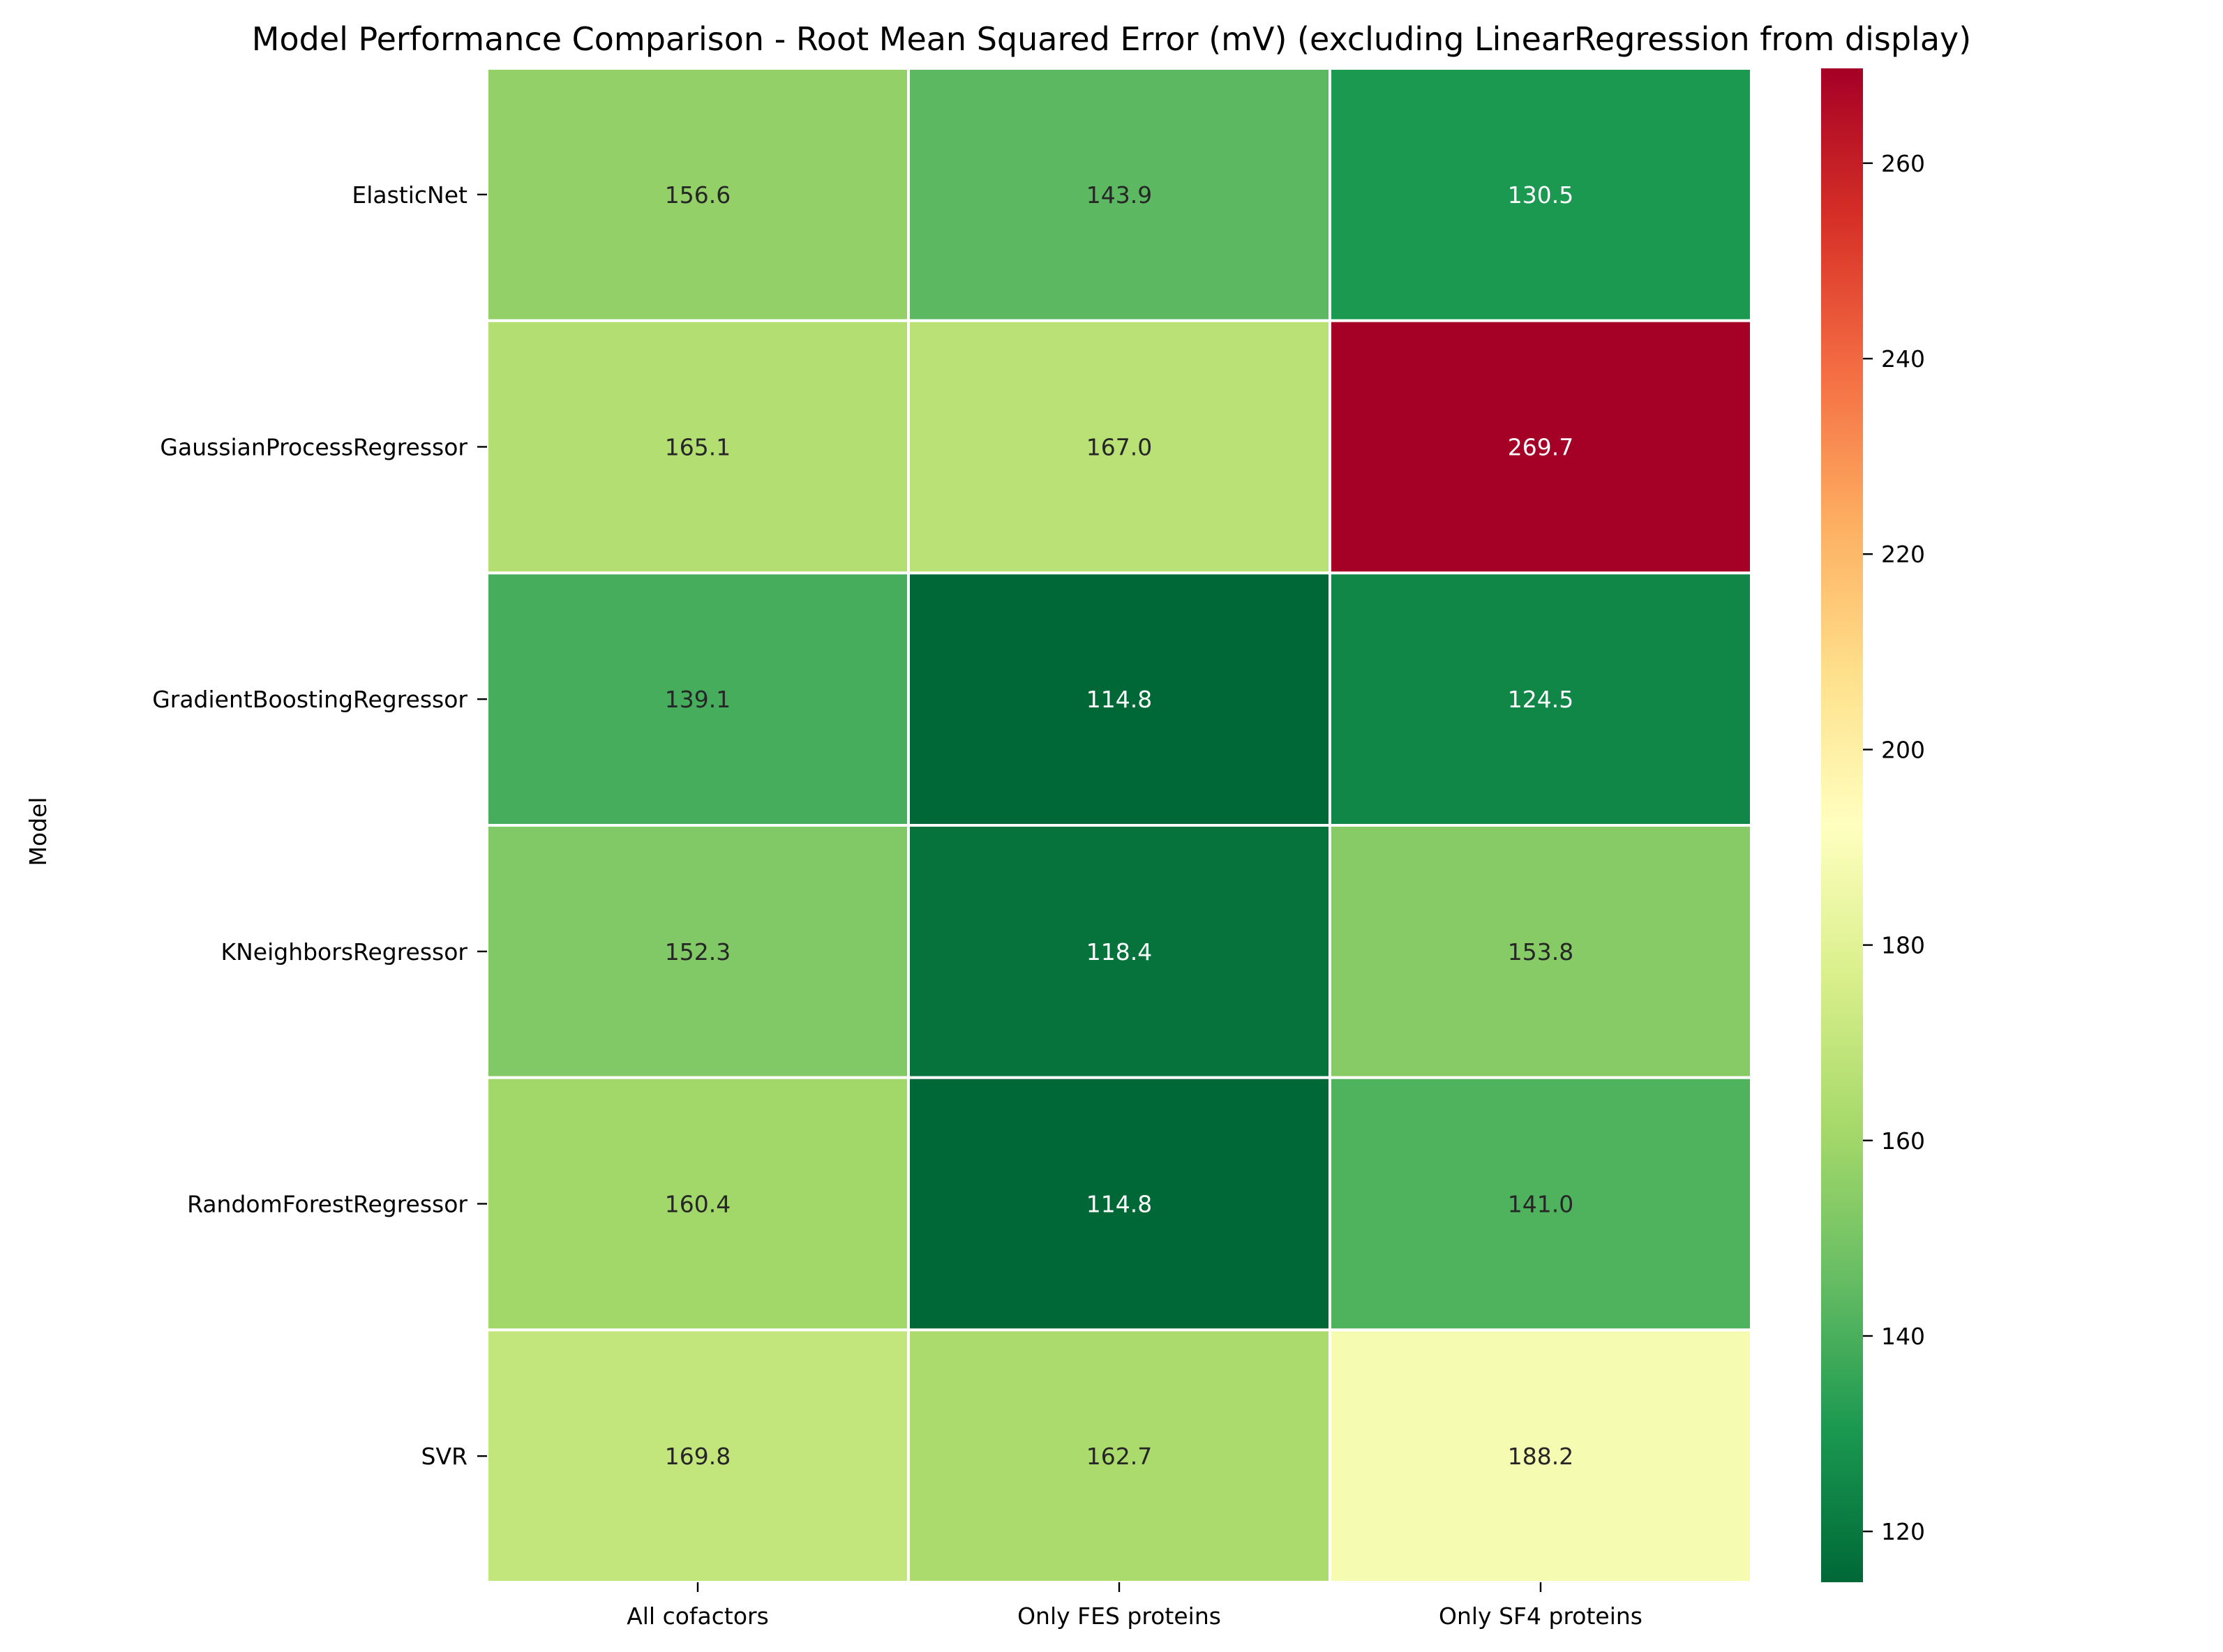 The width and height of the screenshot is (2223, 1652). Describe the element at coordinates (1119, 952) in the screenshot. I see `cell-value-label: 118.4` at that location.